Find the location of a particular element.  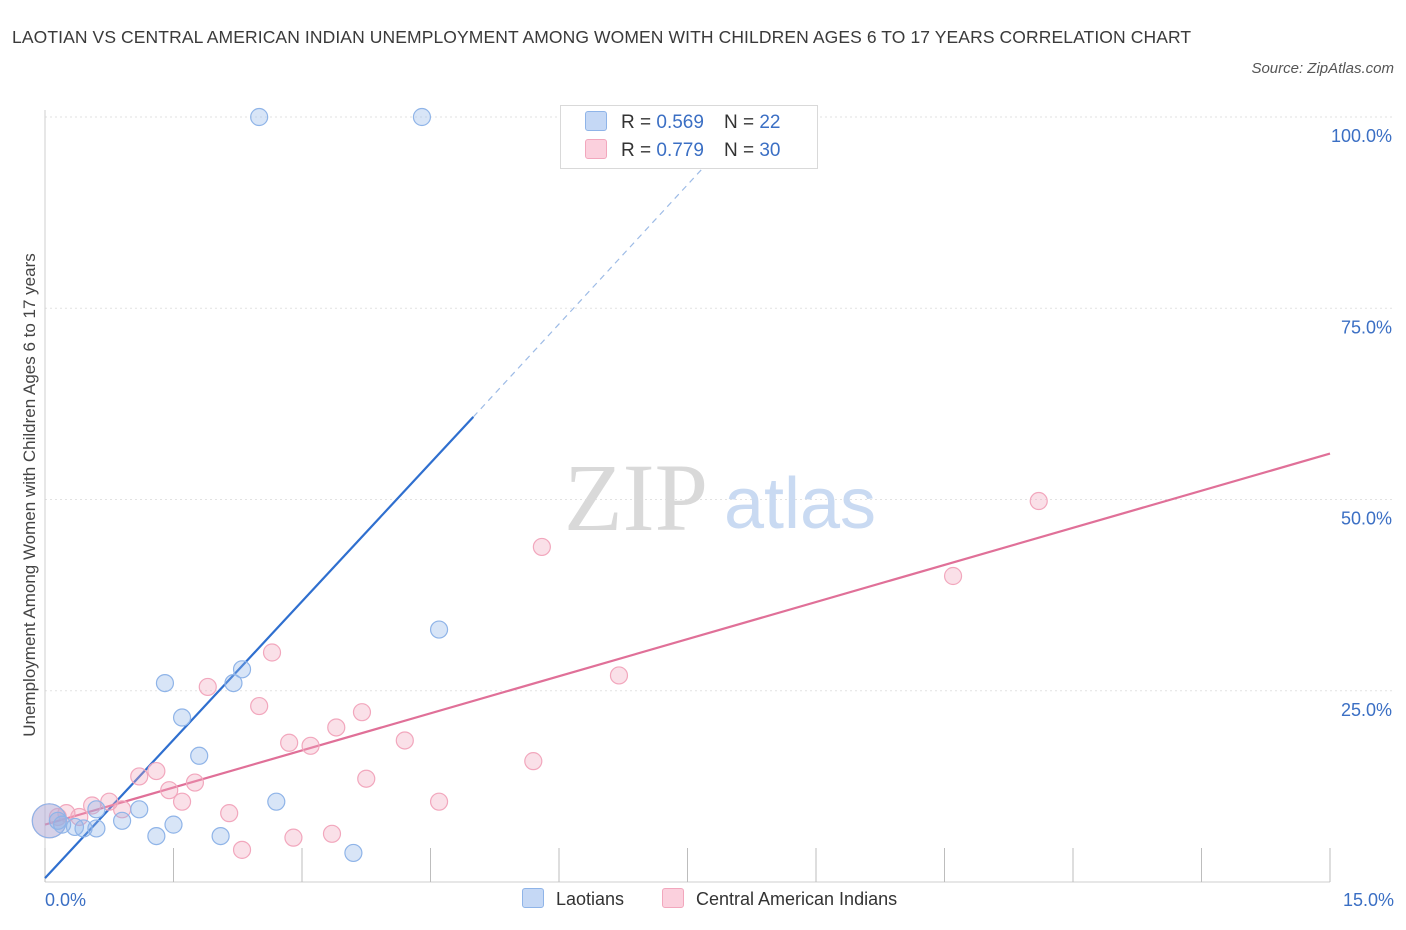

watermark: ZIP atlas is located at coordinates (720, 497).